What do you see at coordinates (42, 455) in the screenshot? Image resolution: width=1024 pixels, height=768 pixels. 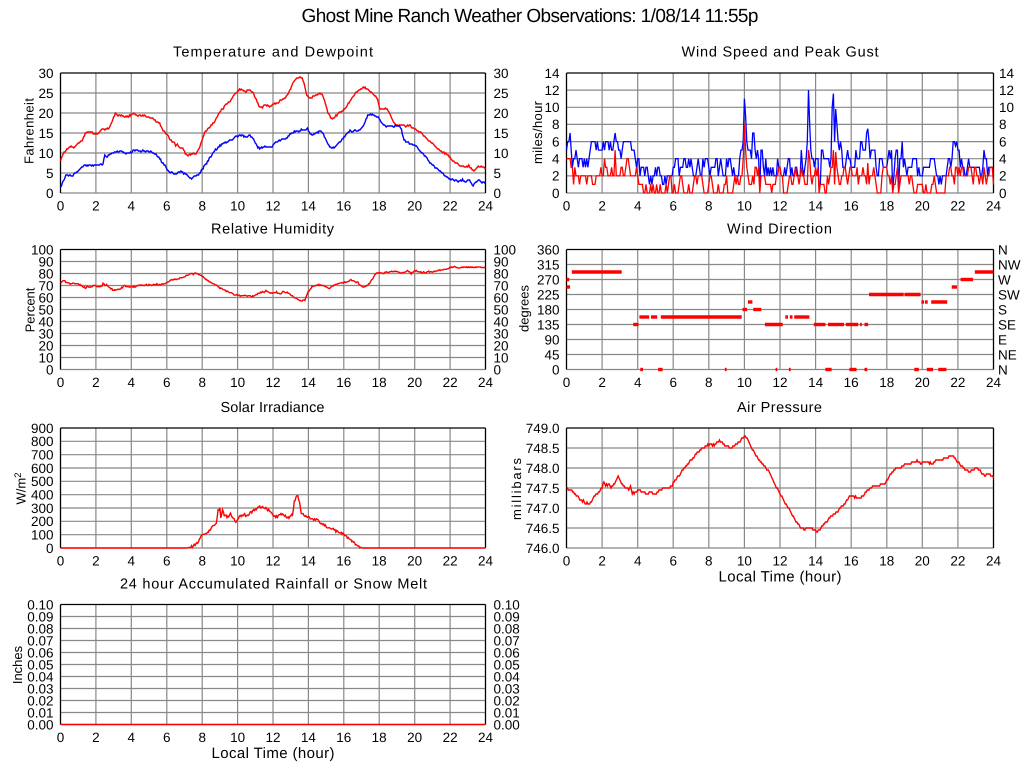 I see `svg-text: 700` at bounding box center [42, 455].